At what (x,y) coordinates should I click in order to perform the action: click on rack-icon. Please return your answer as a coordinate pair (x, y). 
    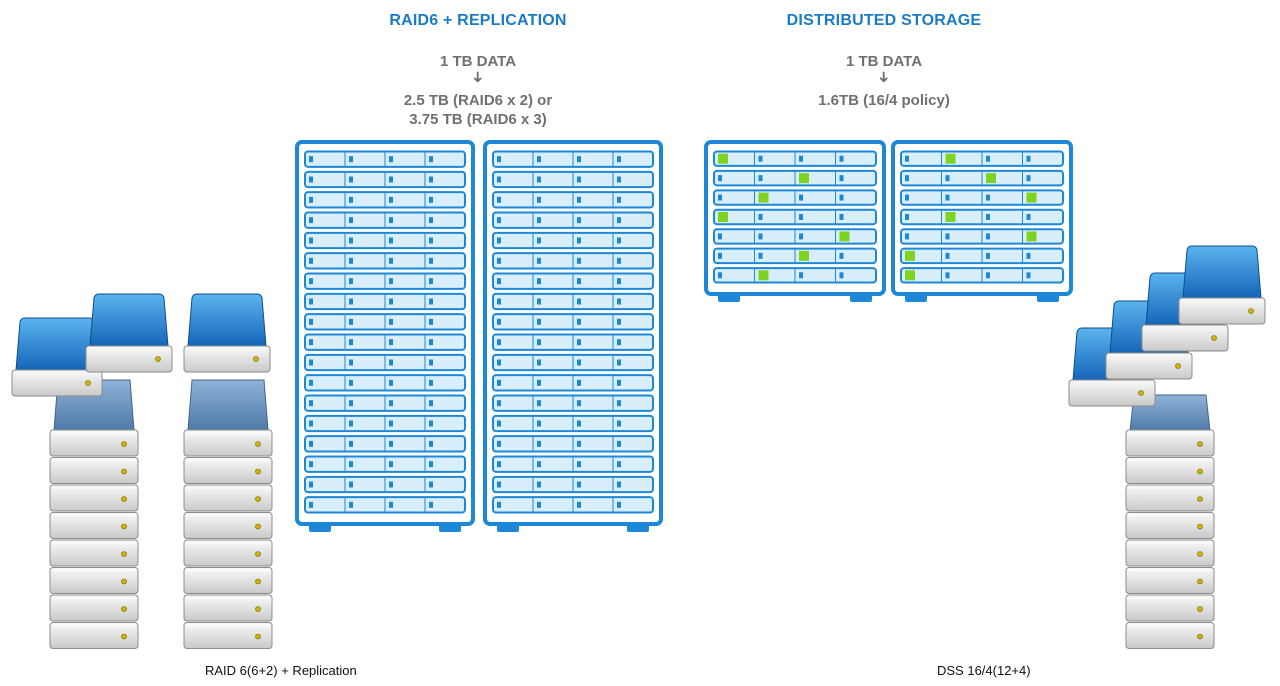
    Looking at the image, I should click on (982, 221).